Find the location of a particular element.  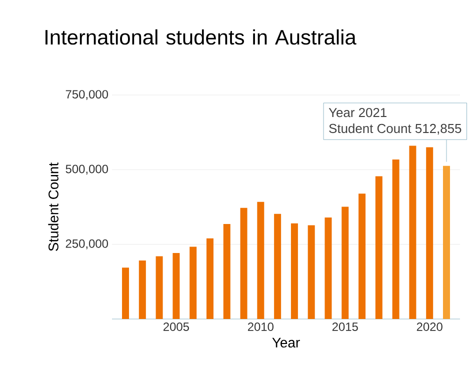

x-tick-label: 2015 is located at coordinates (345, 326).